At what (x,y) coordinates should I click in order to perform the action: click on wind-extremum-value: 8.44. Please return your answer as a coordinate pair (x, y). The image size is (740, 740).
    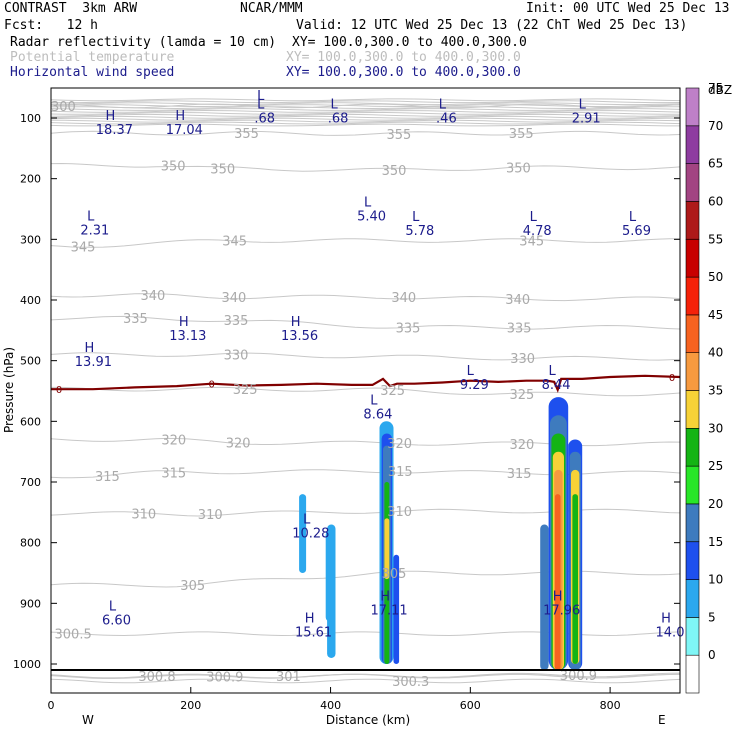
    Looking at the image, I should click on (556, 385).